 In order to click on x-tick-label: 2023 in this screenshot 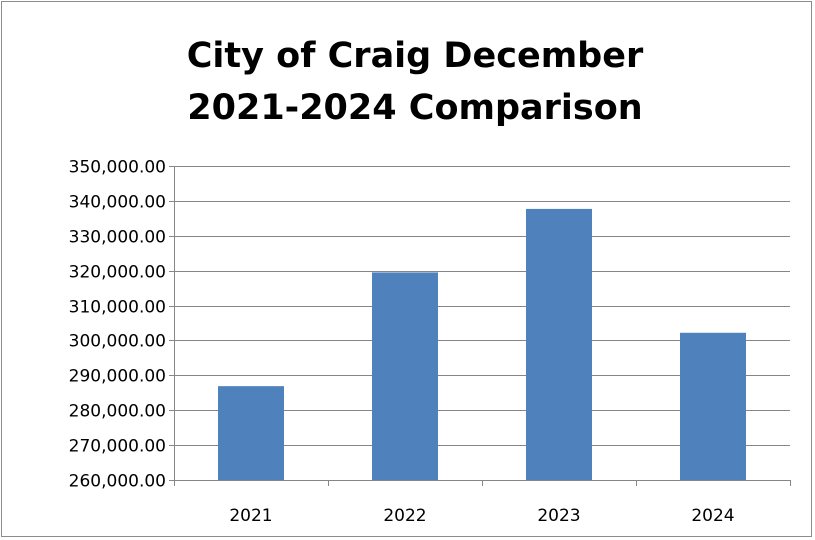, I will do `click(558, 516)`.